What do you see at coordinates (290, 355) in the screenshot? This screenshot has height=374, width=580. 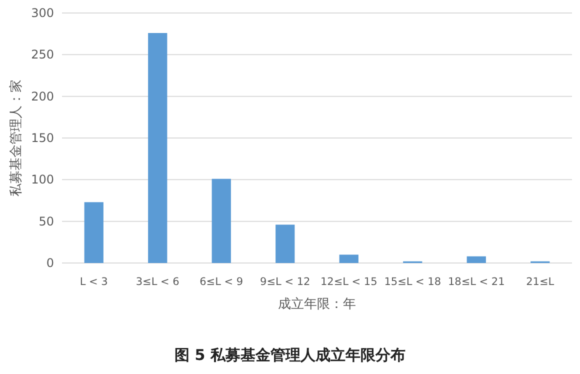 I see `text: 图 5 私募基金管理人成立年限分布` at bounding box center [290, 355].